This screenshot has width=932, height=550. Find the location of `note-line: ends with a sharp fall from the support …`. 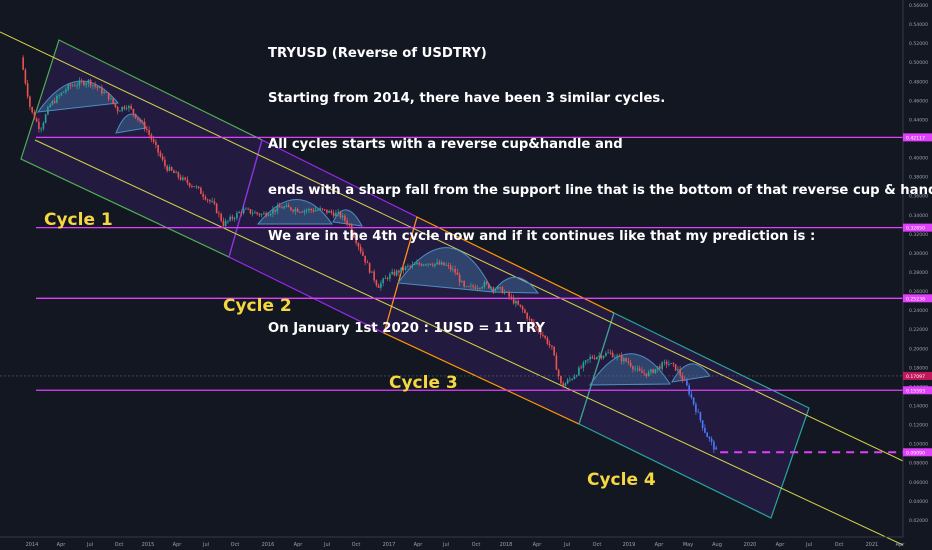

note-line: ends with a sharp fall from the support … is located at coordinates (600, 191).